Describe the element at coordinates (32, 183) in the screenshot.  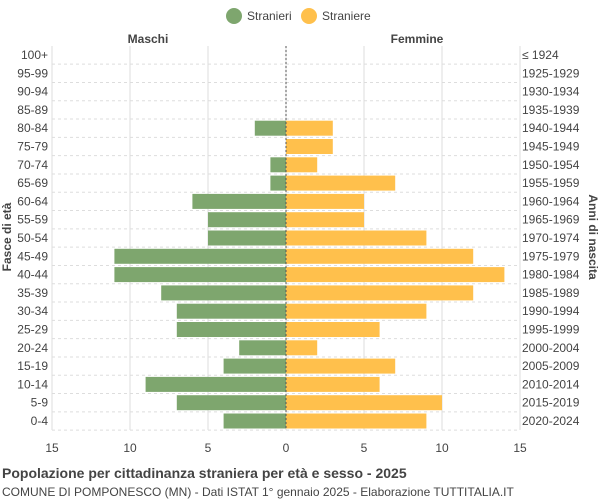
I see `age-group-label: 65-69` at that location.